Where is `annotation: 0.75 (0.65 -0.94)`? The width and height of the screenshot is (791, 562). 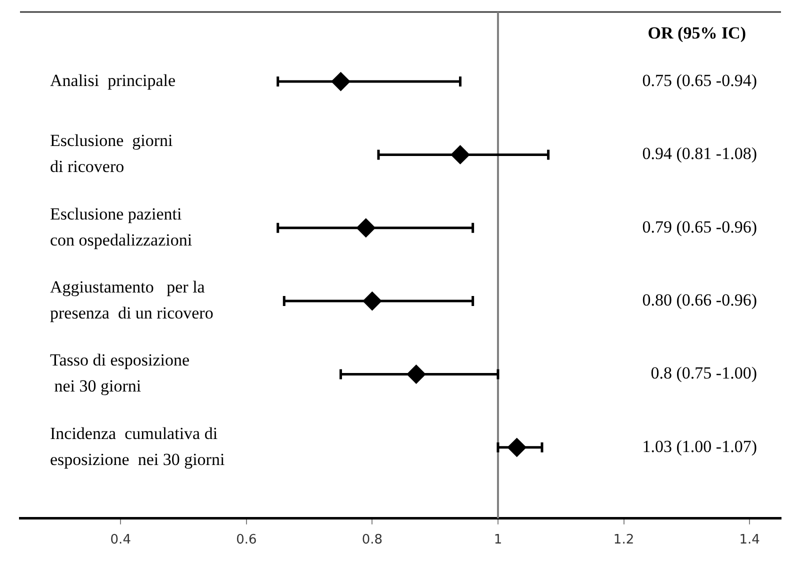
annotation: 0.75 (0.65 -0.94) is located at coordinates (699, 80).